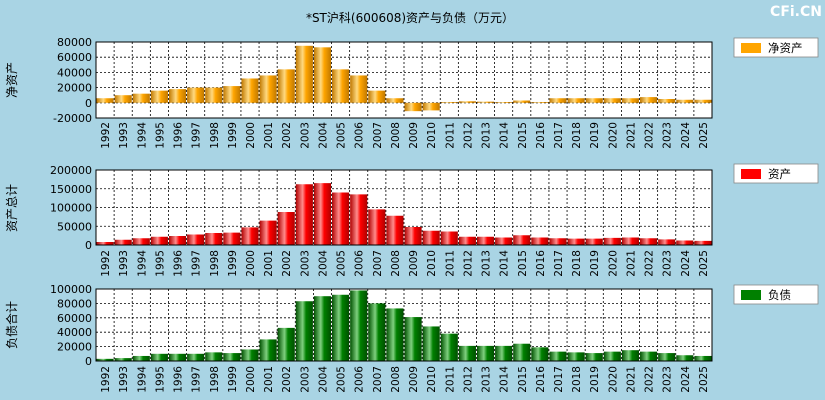 The height and width of the screenshot is (400, 825). What do you see at coordinates (72, 118) in the screenshot?
I see `y-tick-label: -20000` at bounding box center [72, 118].